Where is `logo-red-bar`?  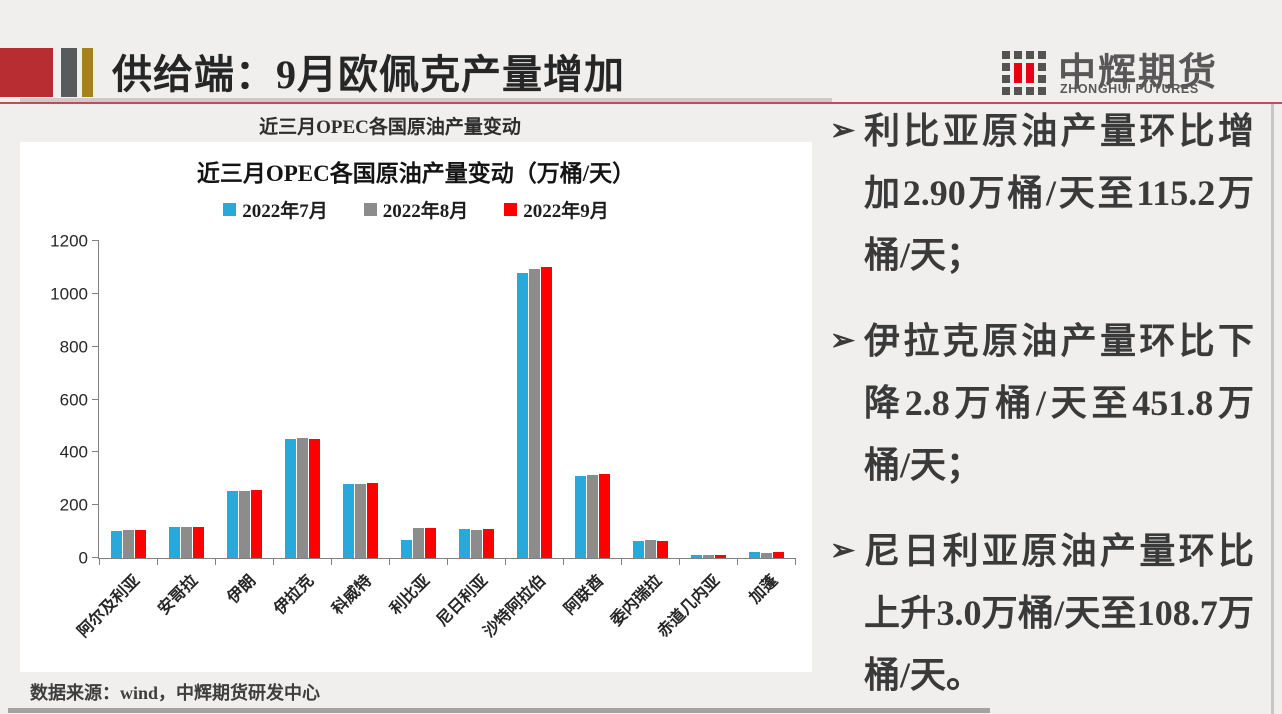
logo-red-bar is located at coordinates (1030, 73).